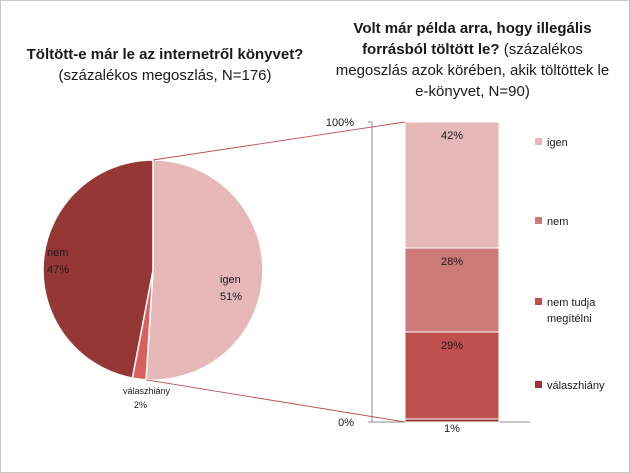 This screenshot has width=630, height=473. What do you see at coordinates (147, 391) in the screenshot?
I see `pie-label-valaszhiany: válaszhiány` at bounding box center [147, 391].